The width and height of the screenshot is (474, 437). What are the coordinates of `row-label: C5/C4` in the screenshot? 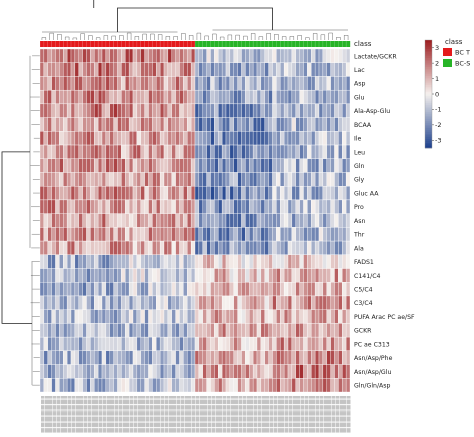 It's located at (363, 290).